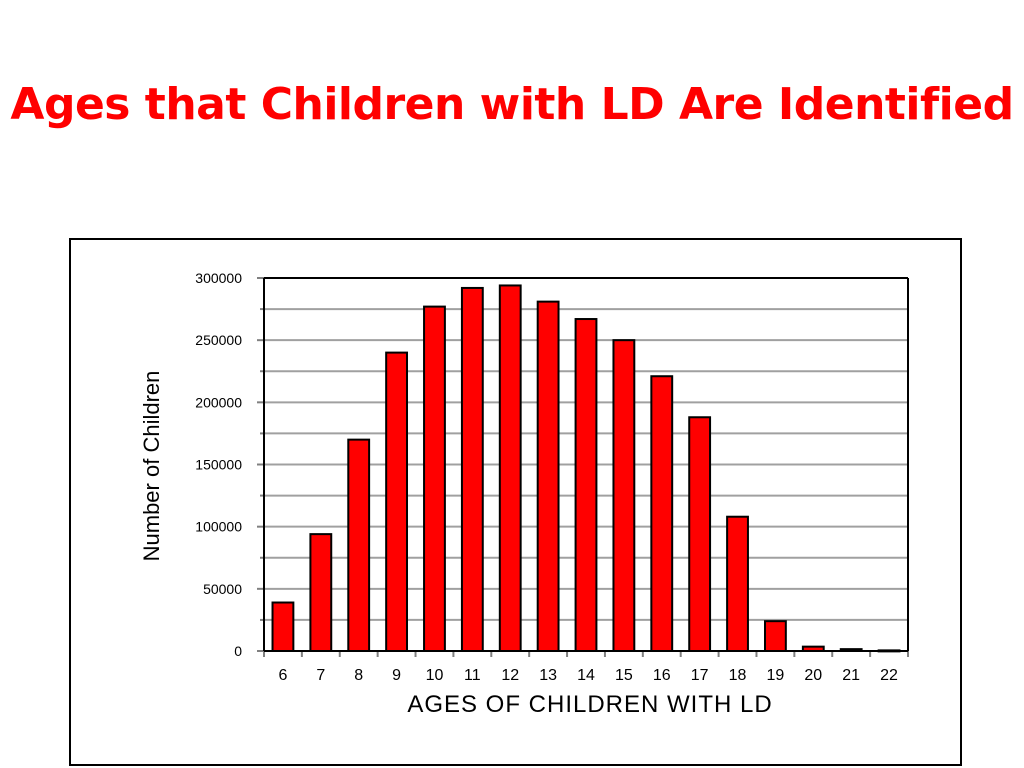 The height and width of the screenshot is (768, 1024). Describe the element at coordinates (813, 675) in the screenshot. I see `x-tick-label: 20` at that location.